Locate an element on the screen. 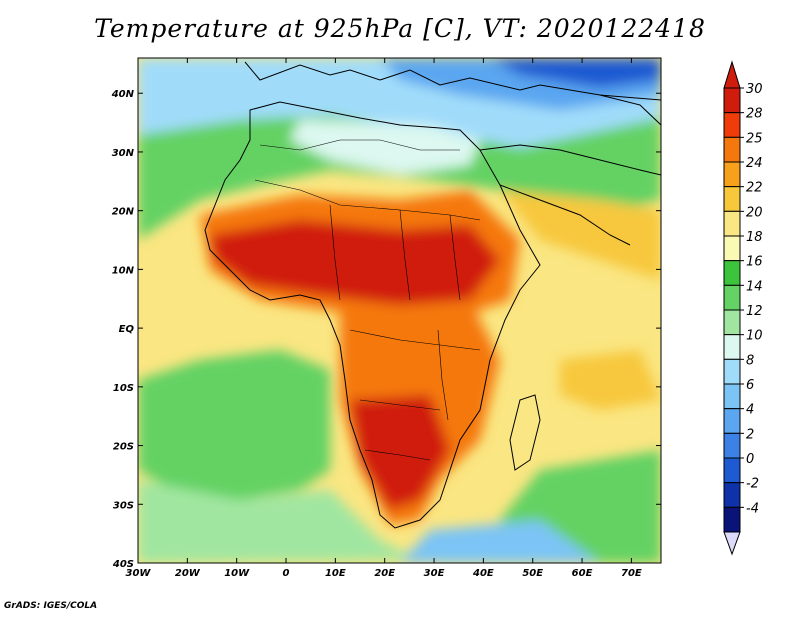 The width and height of the screenshot is (800, 618). colorbar-label: 28 is located at coordinates (754, 114).